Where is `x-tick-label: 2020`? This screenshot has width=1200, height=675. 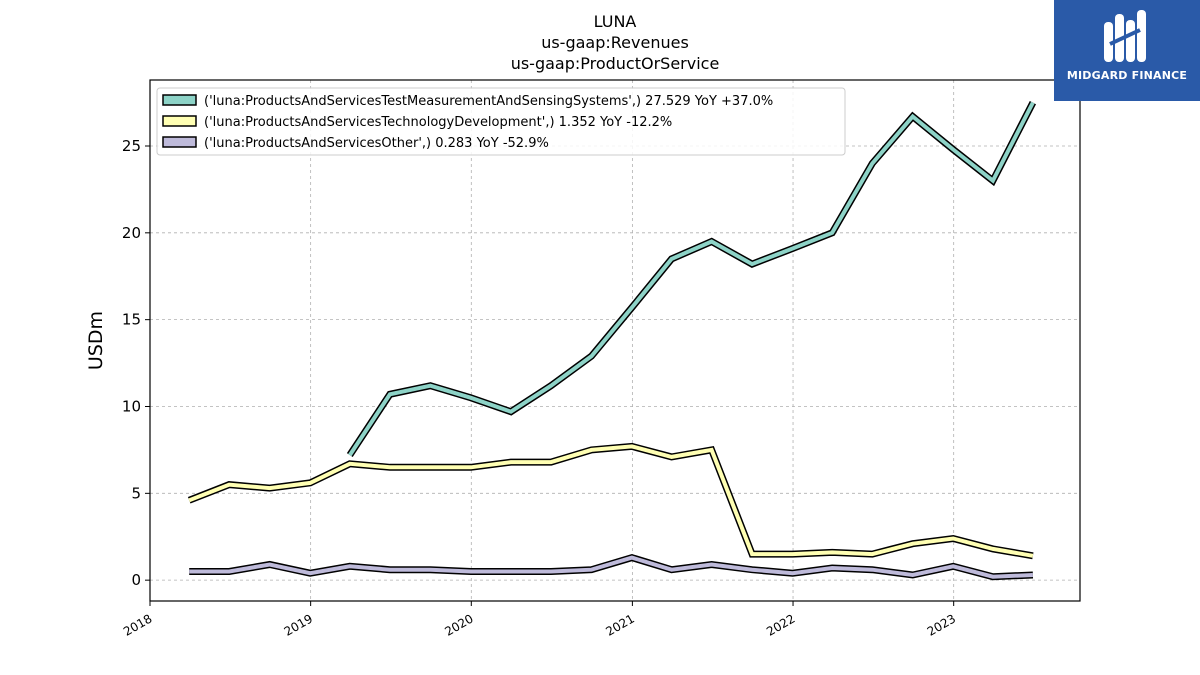 x-tick-label: 2020 is located at coordinates (458, 624).